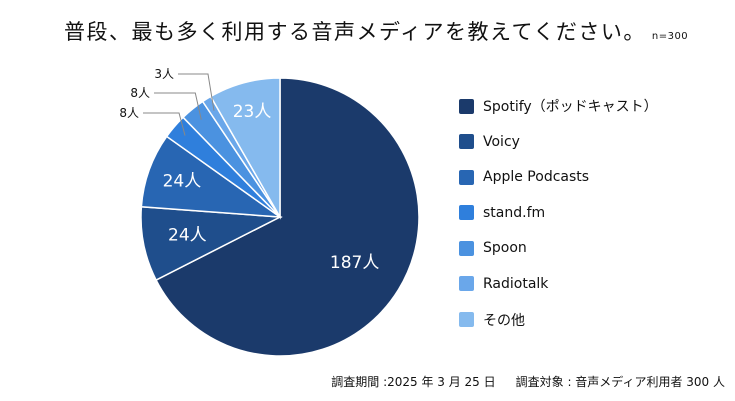 The height and width of the screenshot is (401, 735). Describe the element at coordinates (413, 382) in the screenshot. I see `survey-period: 調査期間 :2025 年 3 月 25 日` at that location.